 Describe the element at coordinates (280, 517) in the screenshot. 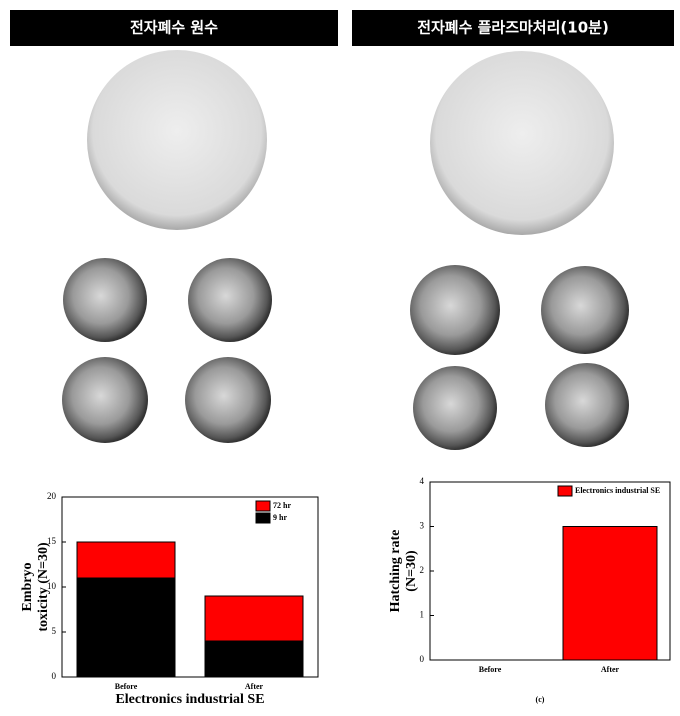

I see `legend-label: 9 hr` at that location.